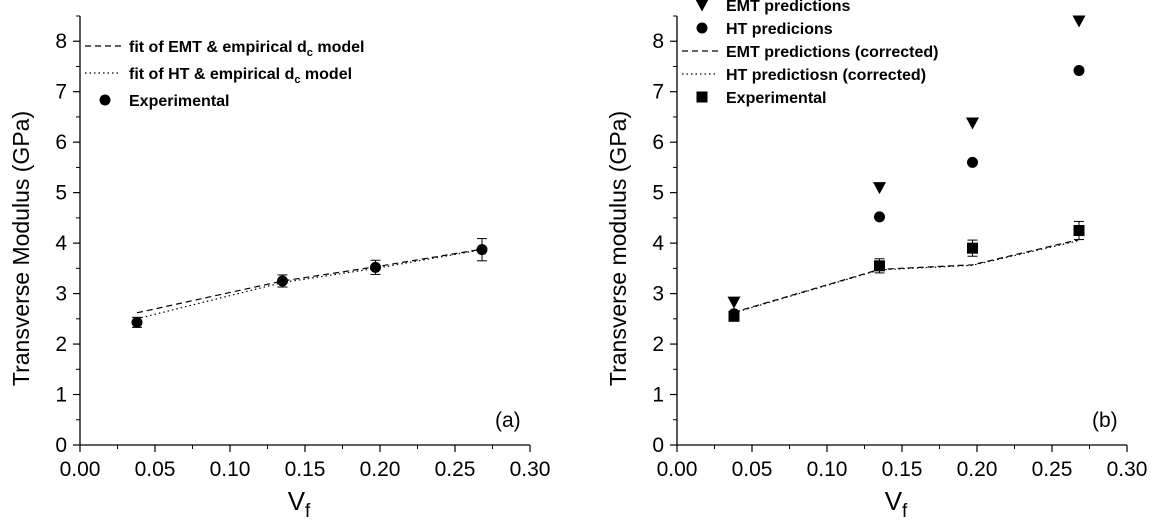 Image resolution: width=1156 pixels, height=520 pixels. I want to click on legend-label: EMT predictions (corrected), so click(832, 52).